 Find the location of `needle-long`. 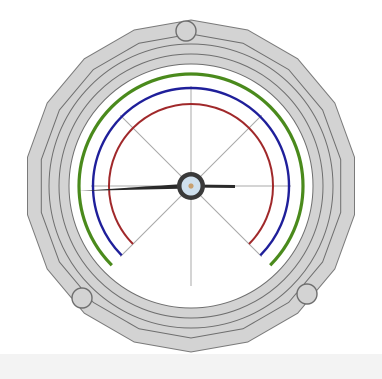

needle-long is located at coordinates (135, 187).